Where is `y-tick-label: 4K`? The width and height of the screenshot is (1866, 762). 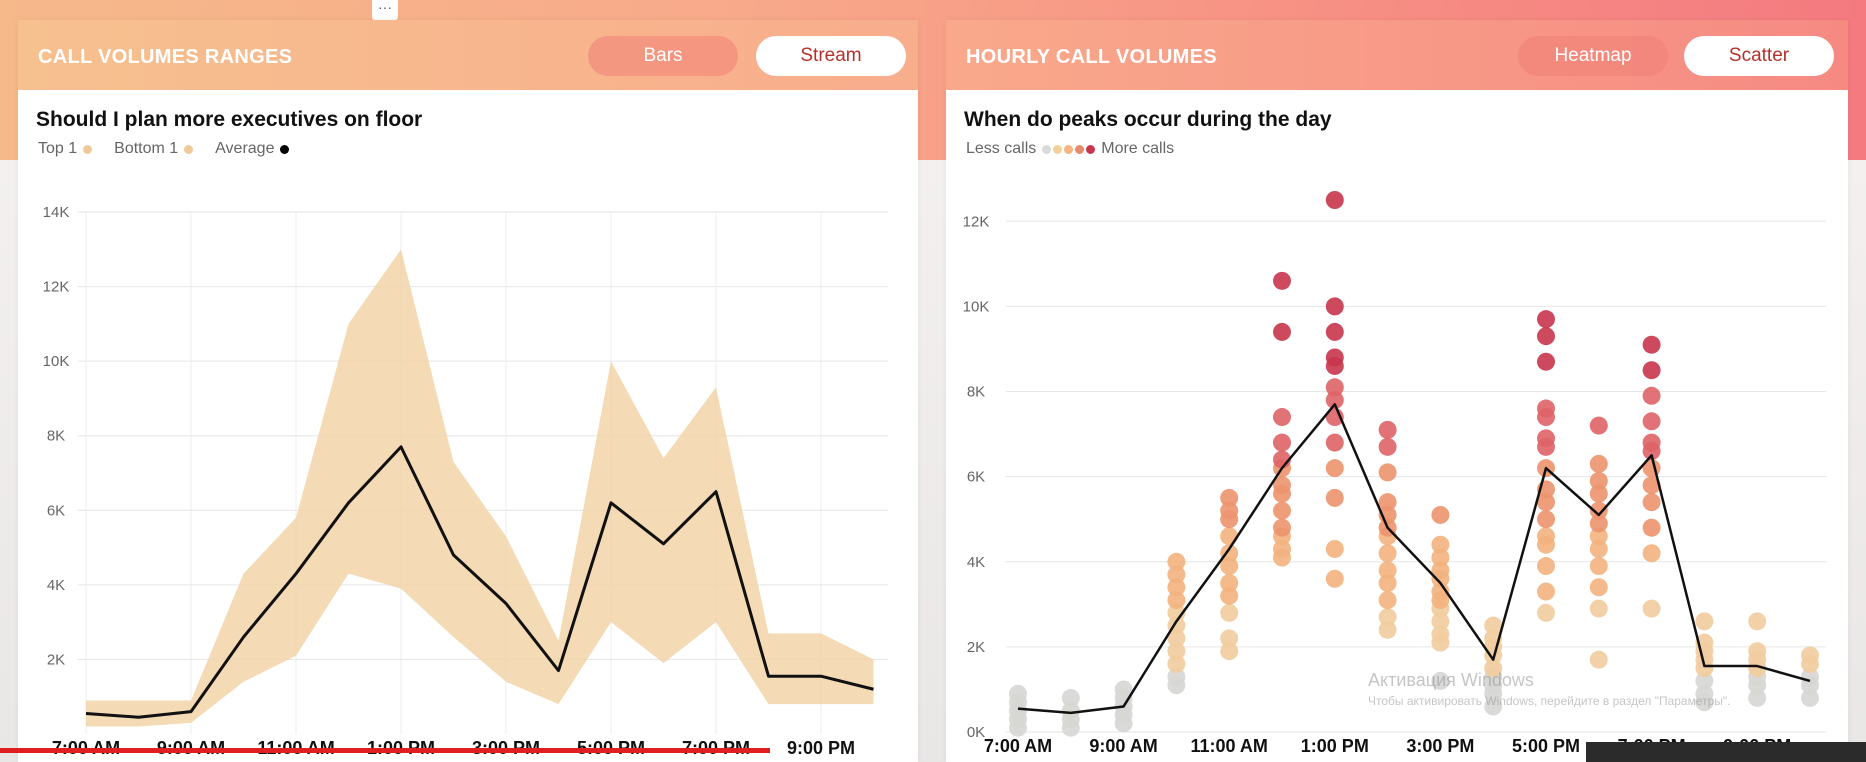 y-tick-label: 4K is located at coordinates (56, 585).